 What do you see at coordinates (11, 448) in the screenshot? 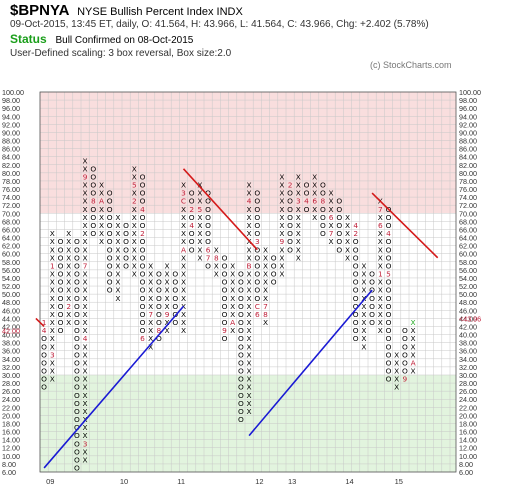
I see `y-tick-label-left: 12.00` at bounding box center [11, 448].